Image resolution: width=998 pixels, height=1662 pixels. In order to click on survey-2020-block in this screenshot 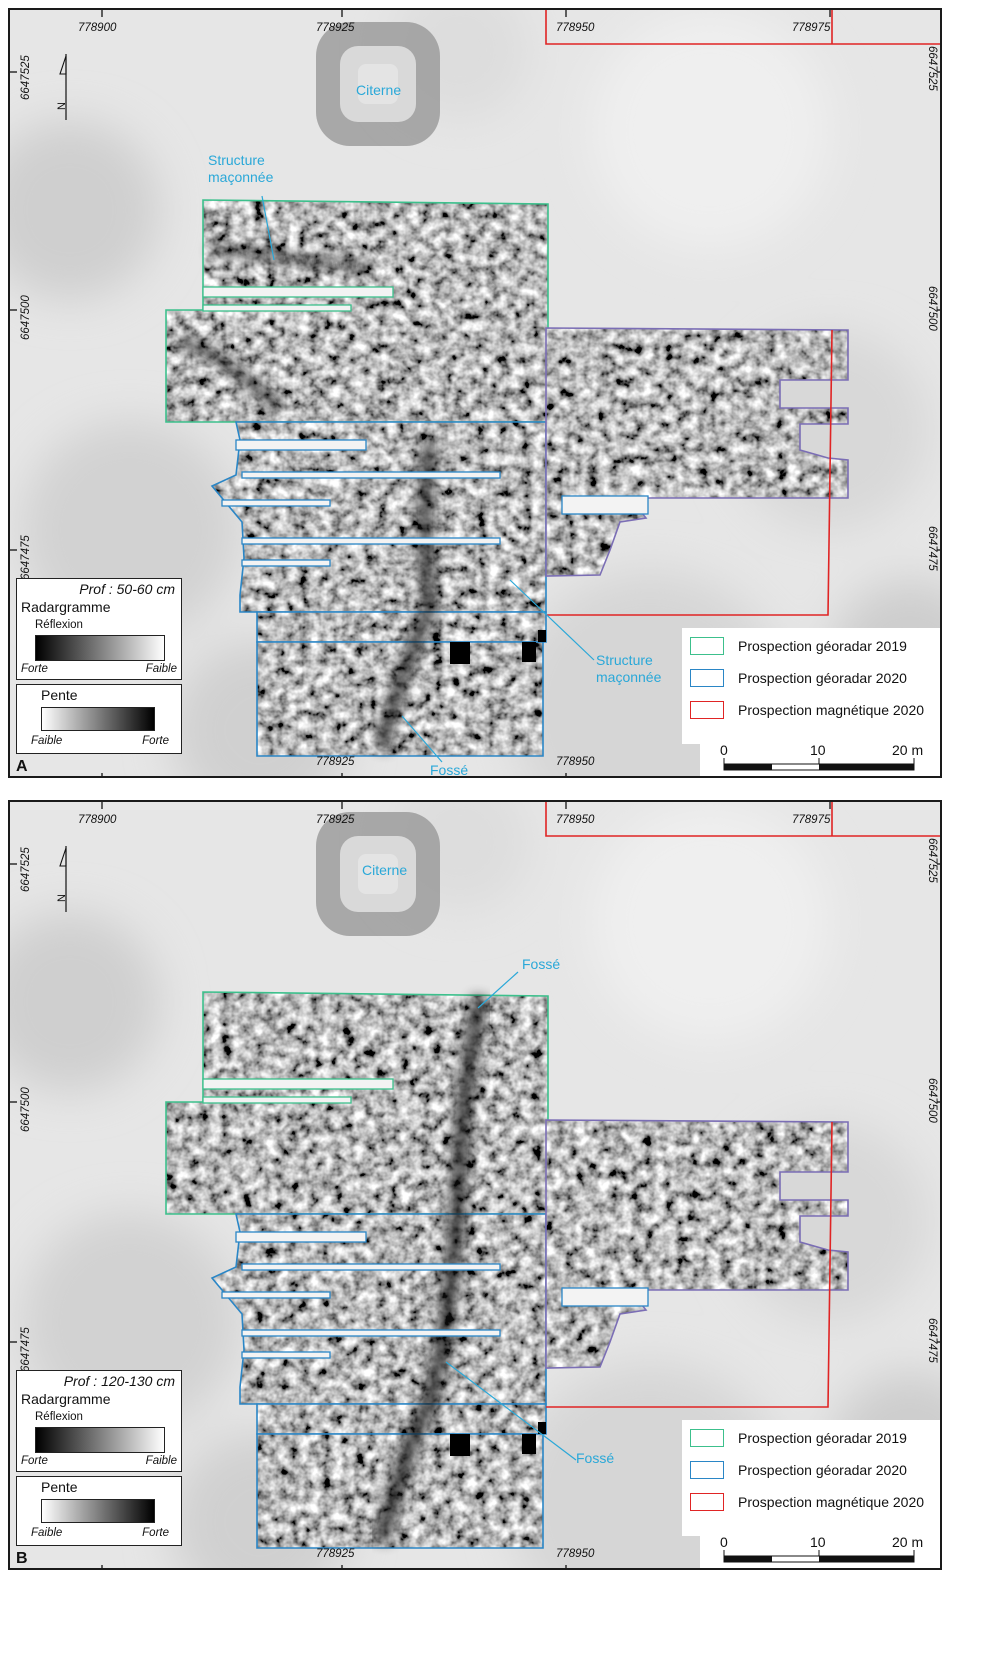, I will do `click(378, 1309)`.